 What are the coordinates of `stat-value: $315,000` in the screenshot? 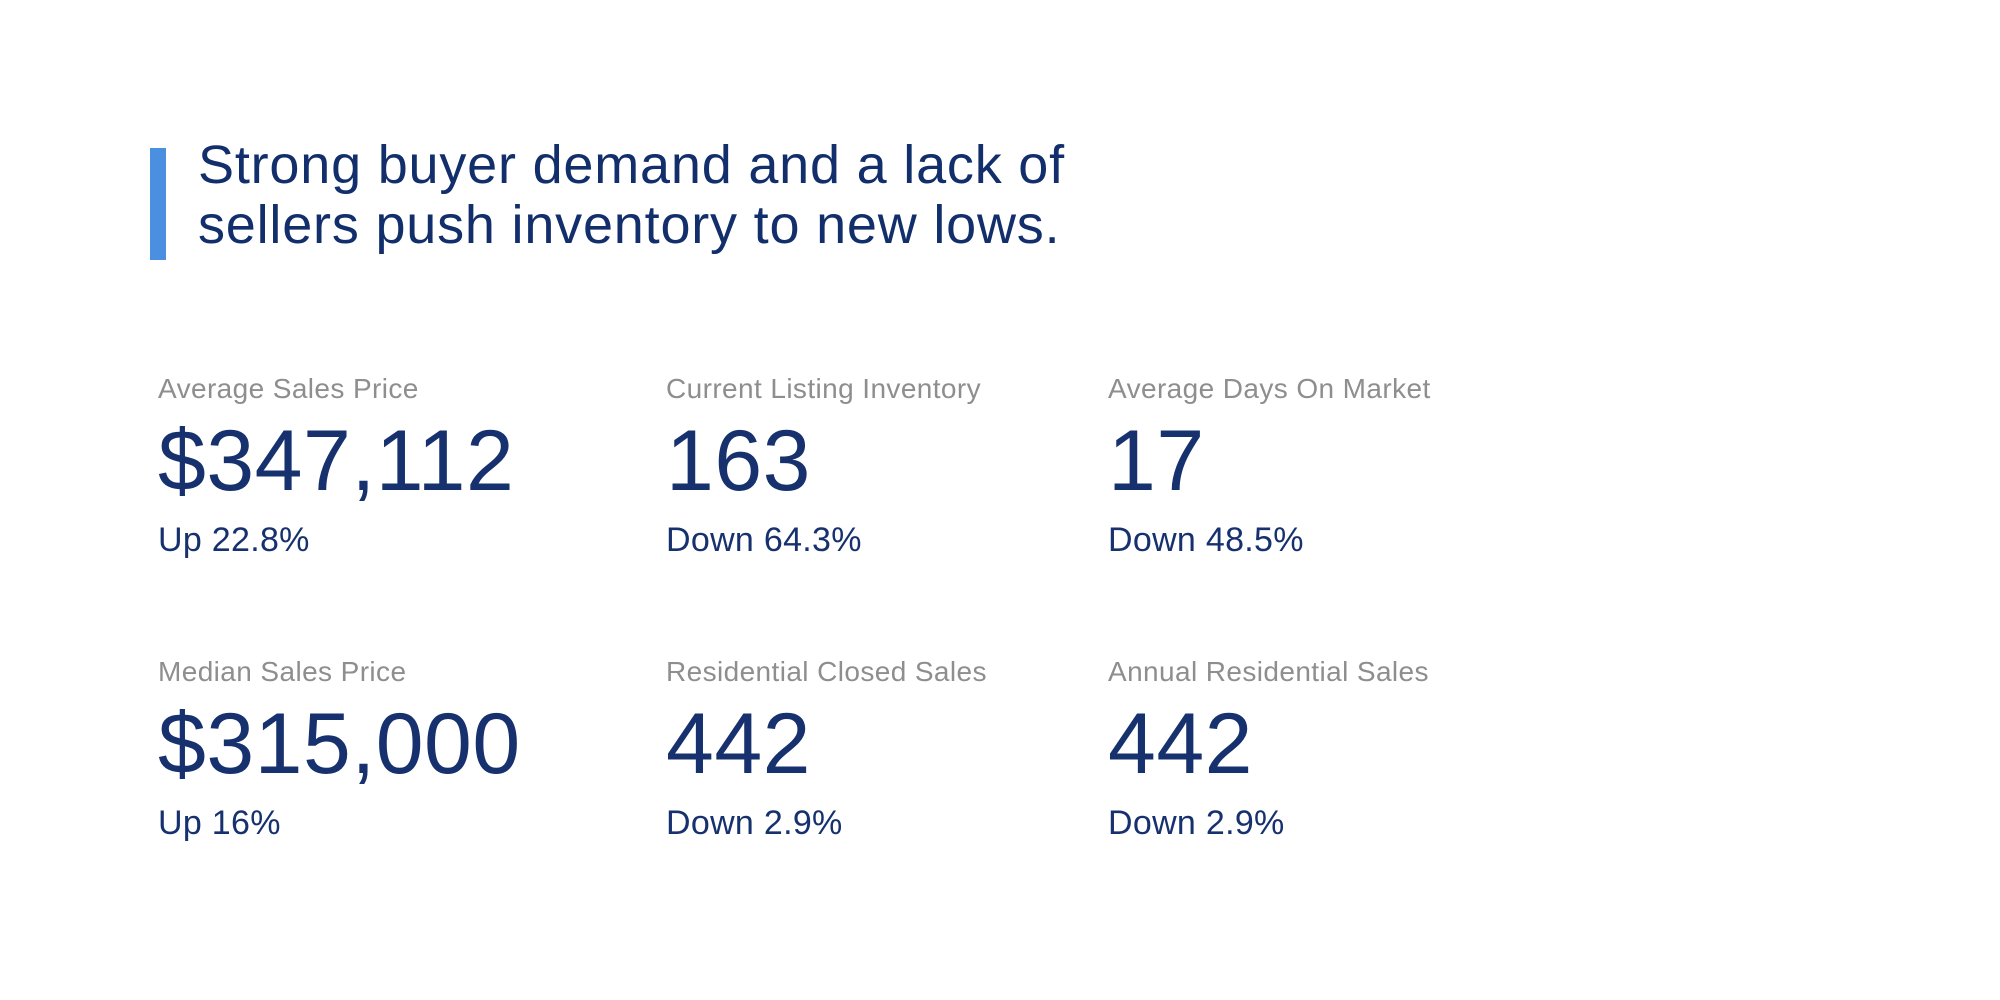 It's located at (339, 744).